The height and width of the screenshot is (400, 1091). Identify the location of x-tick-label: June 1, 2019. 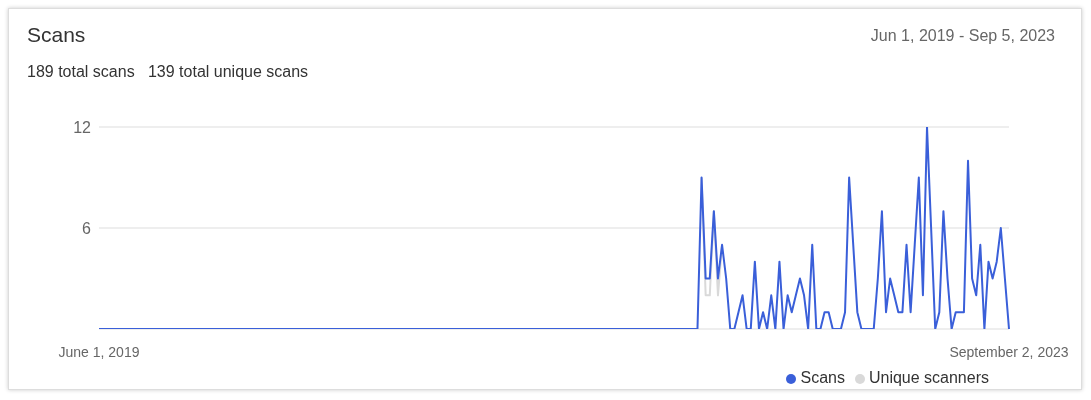
(99, 351).